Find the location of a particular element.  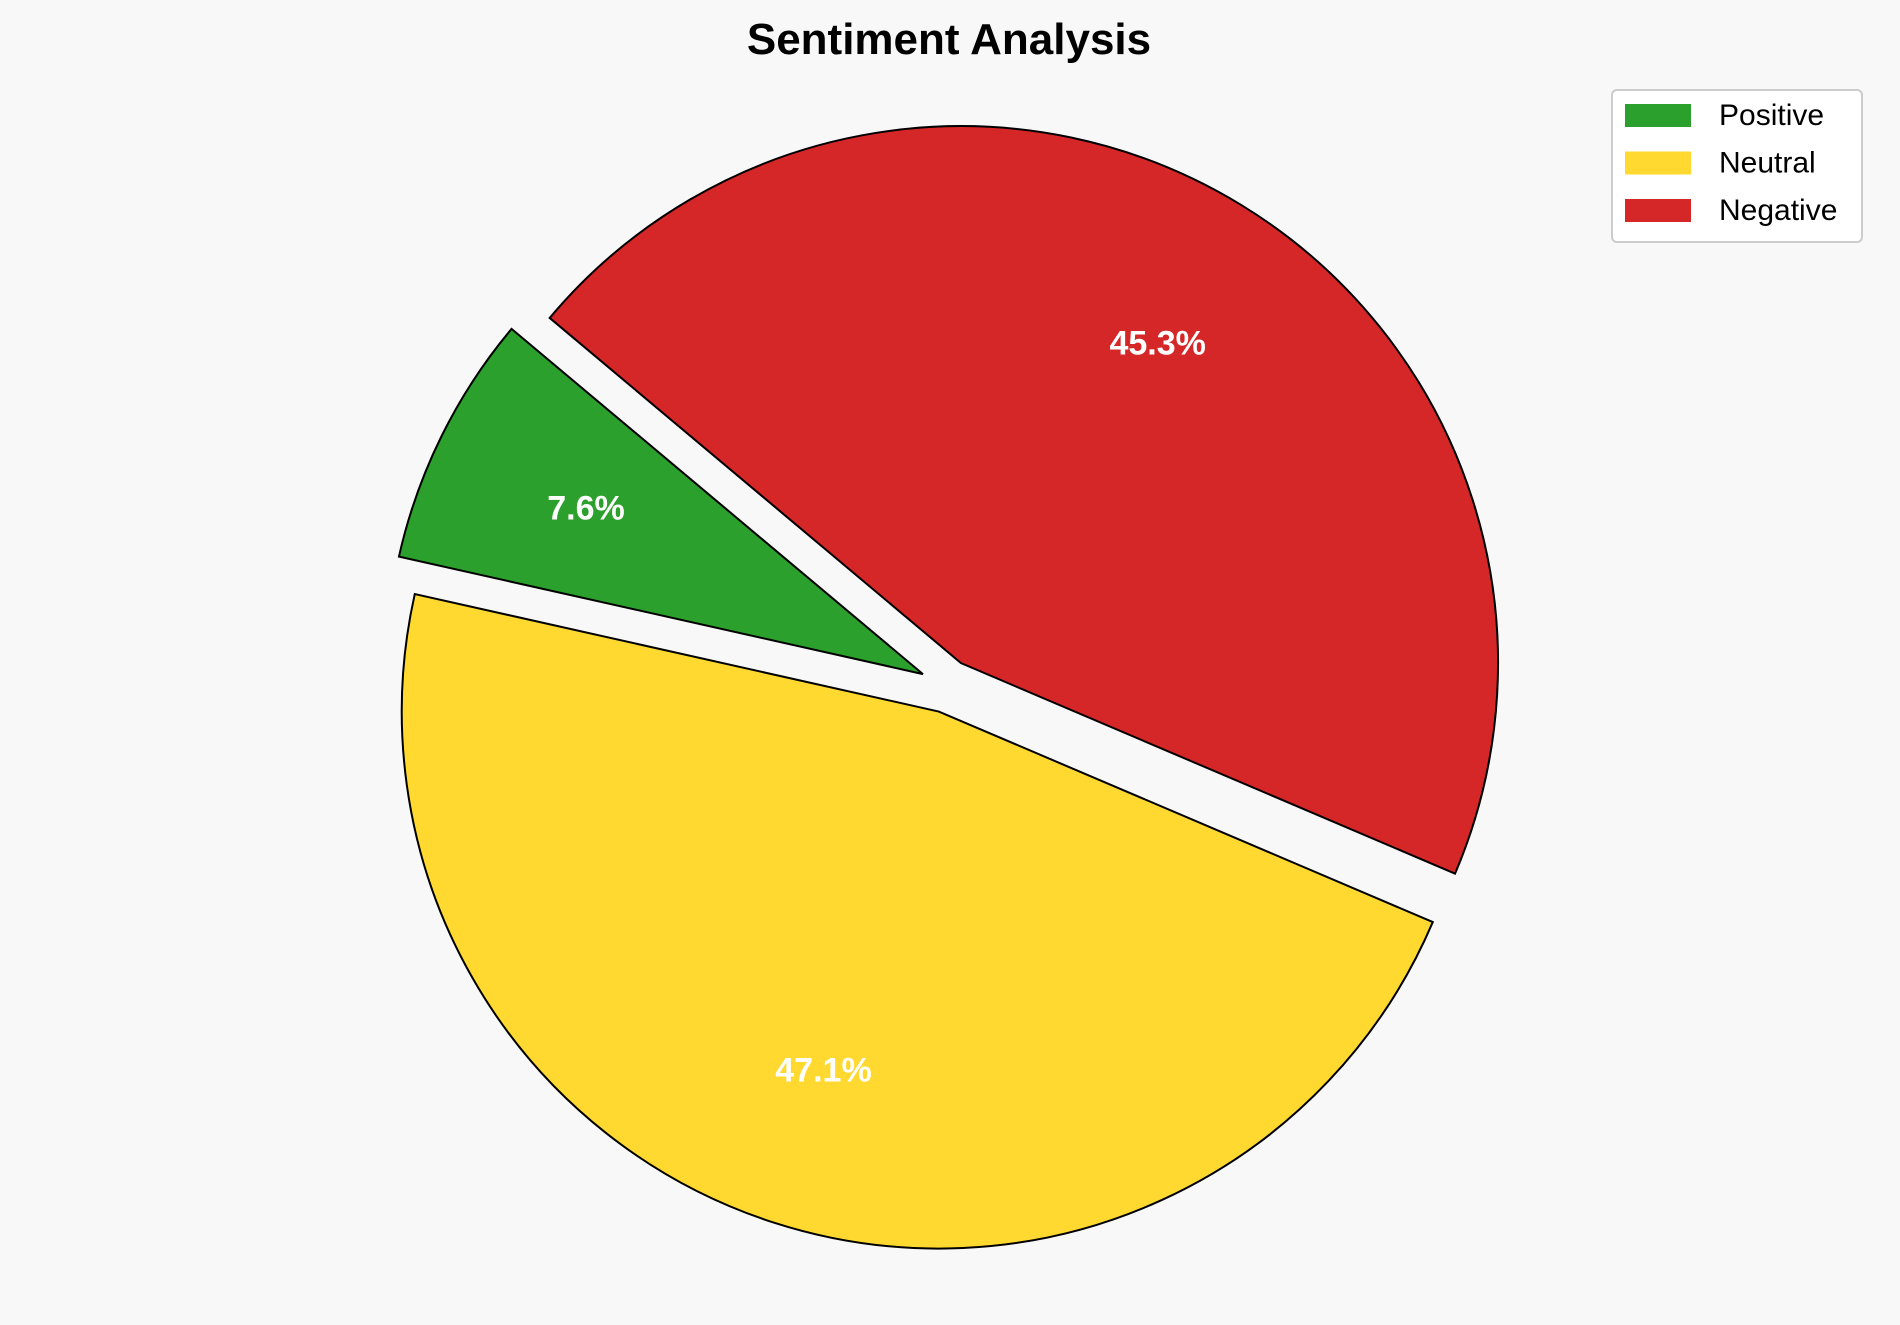

legend-label-neutral: Neutral is located at coordinates (1767, 163).